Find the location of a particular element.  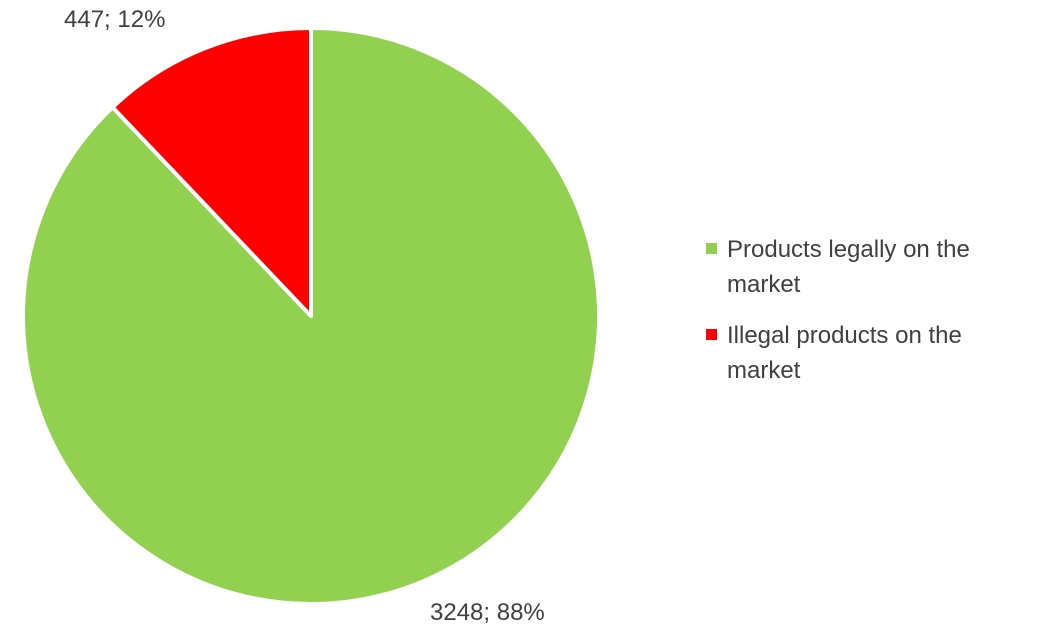

legend-swatch-illegal is located at coordinates (711, 334).